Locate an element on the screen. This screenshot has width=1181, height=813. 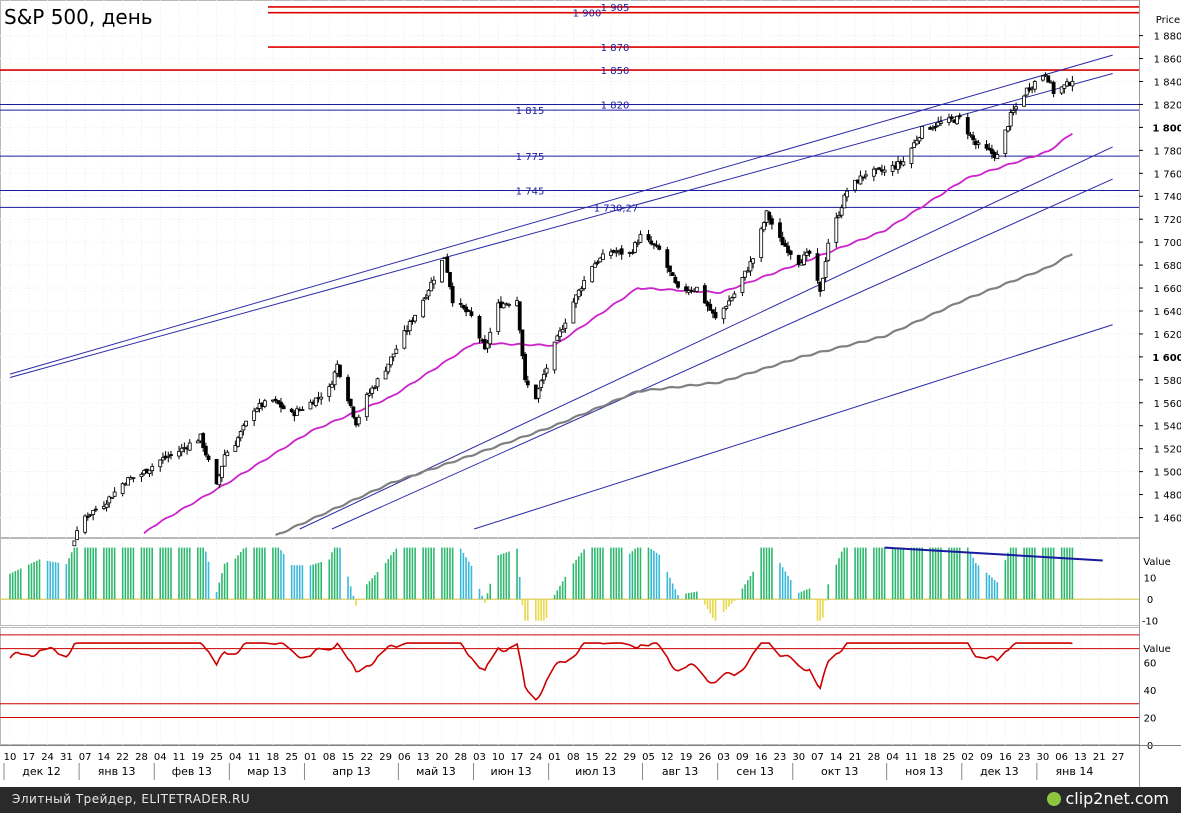
footer-brand: clip2net.com is located at coordinates (1108, 798).